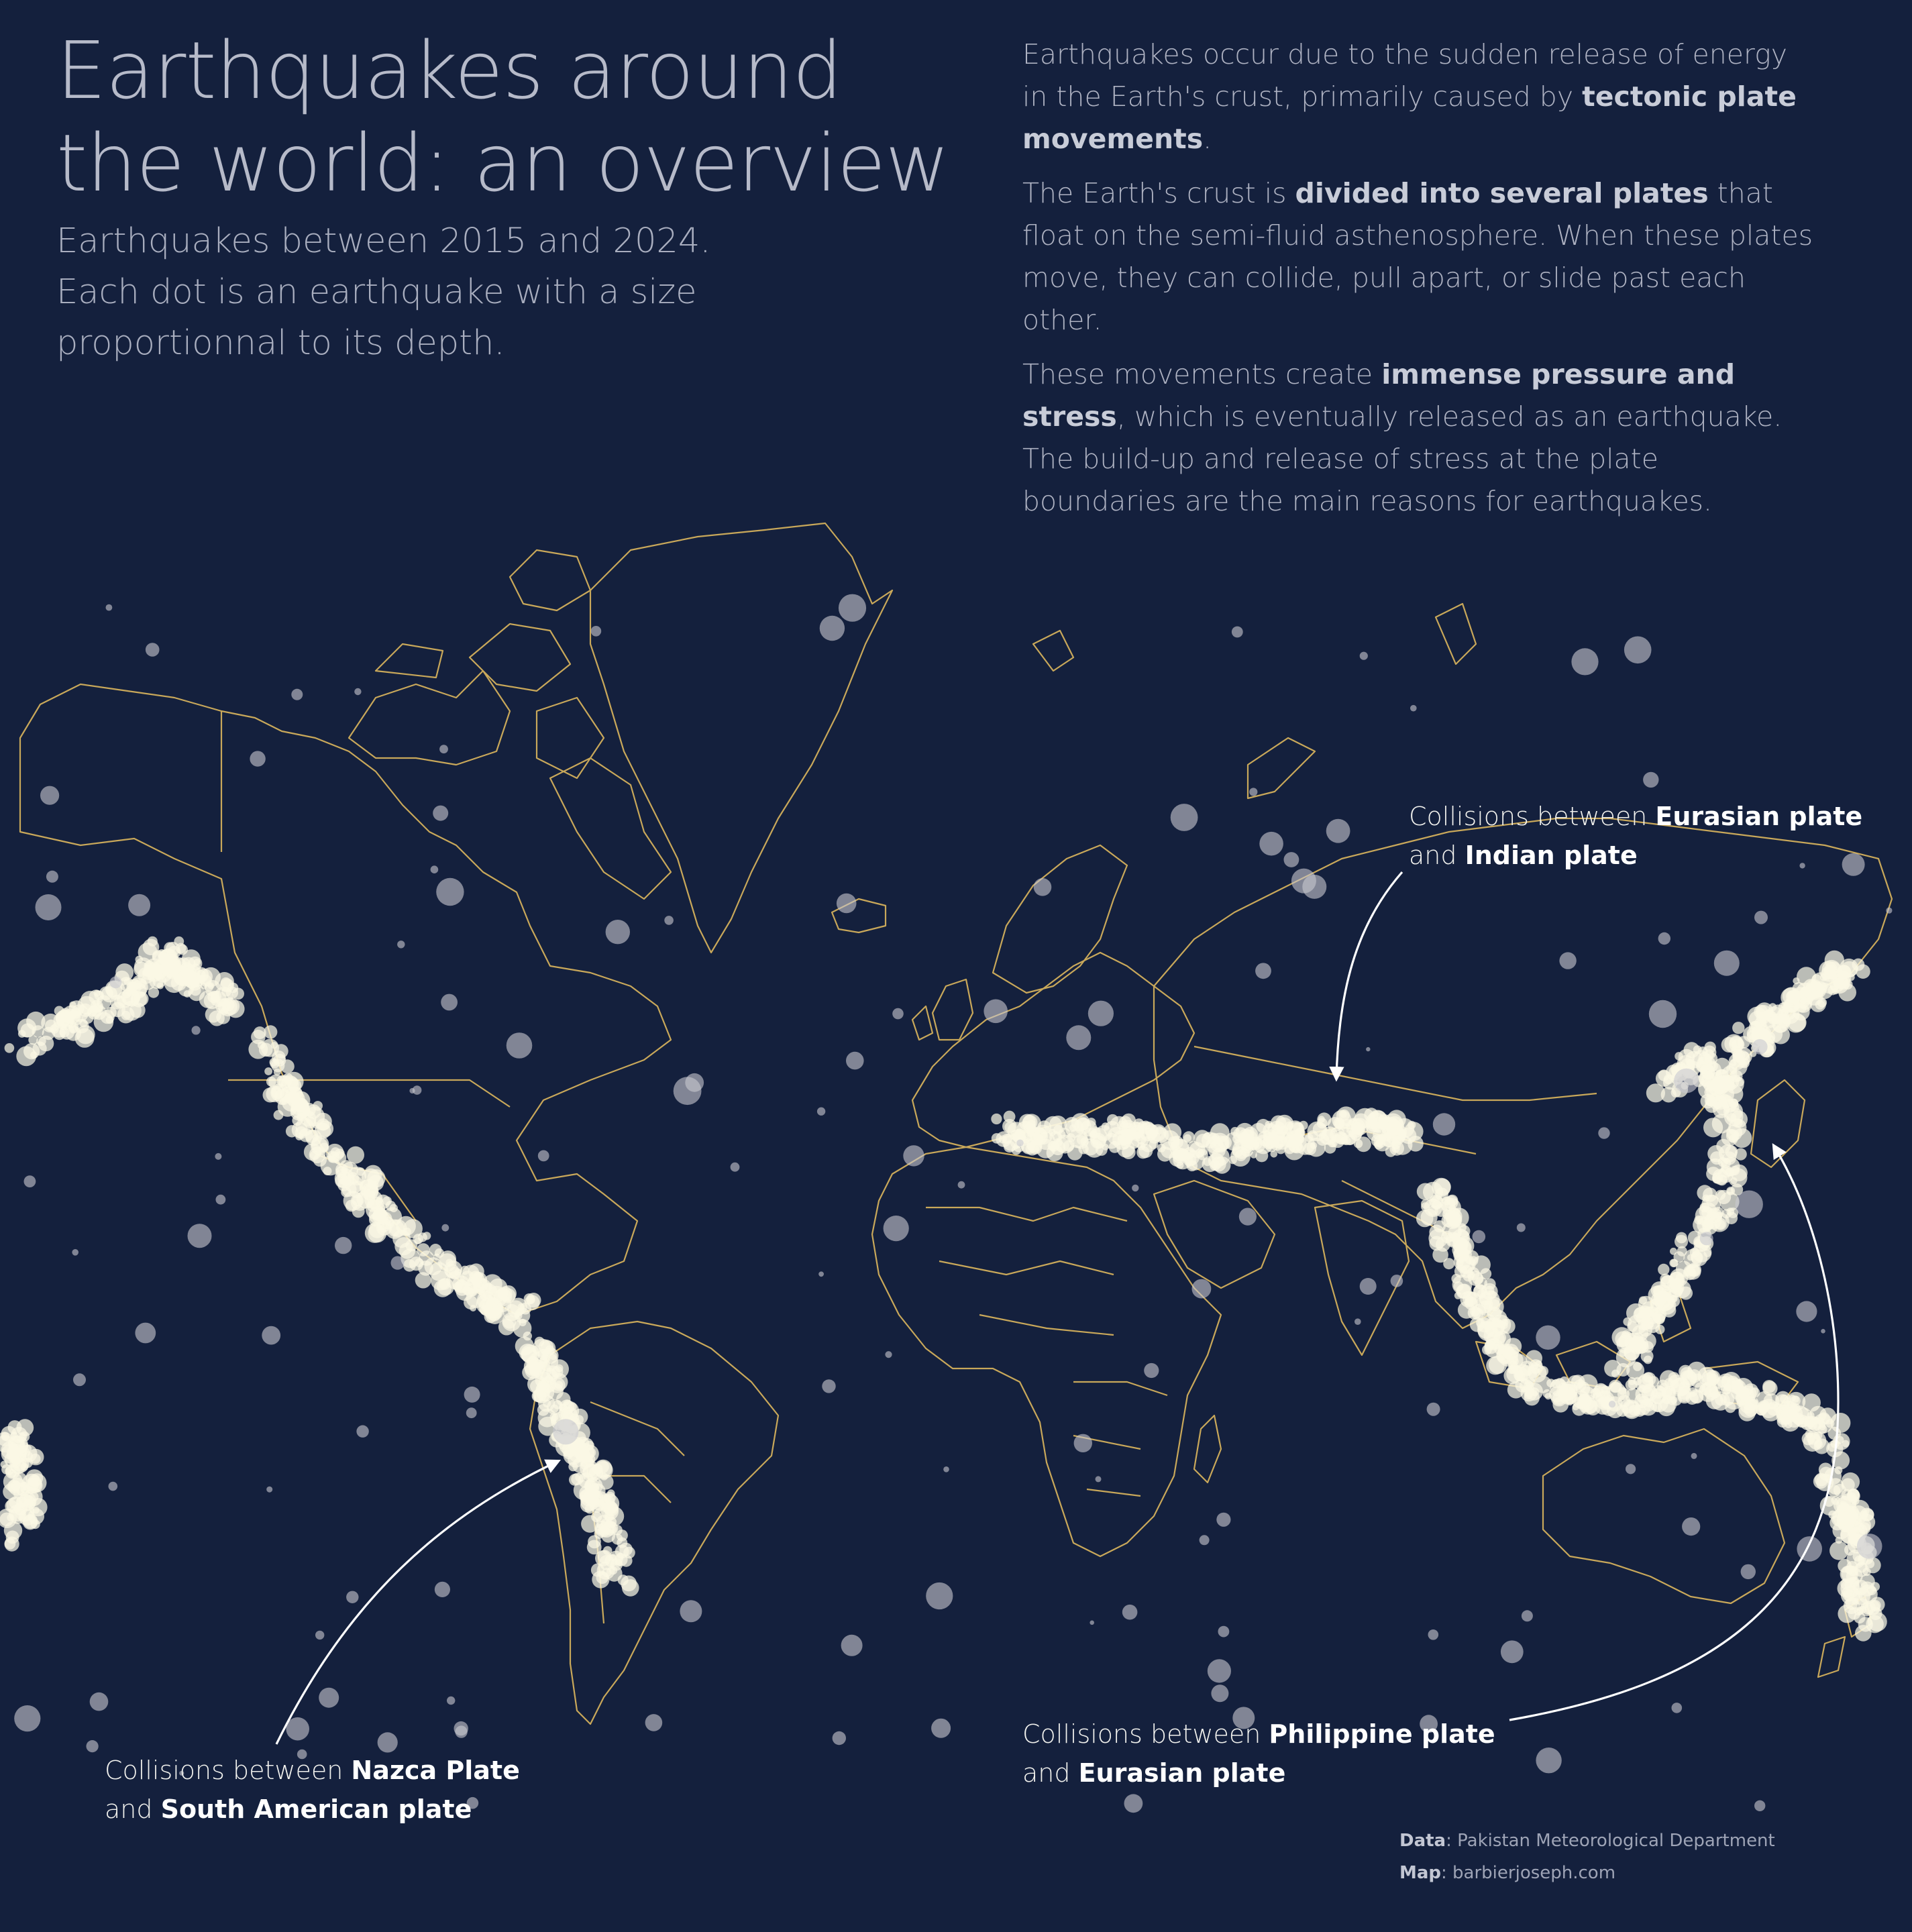 Image resolution: width=1912 pixels, height=1932 pixels. Describe the element at coordinates (383, 241) in the screenshot. I see `subtitle-line-1: Earthquakes between 2015 and 2024.` at that location.